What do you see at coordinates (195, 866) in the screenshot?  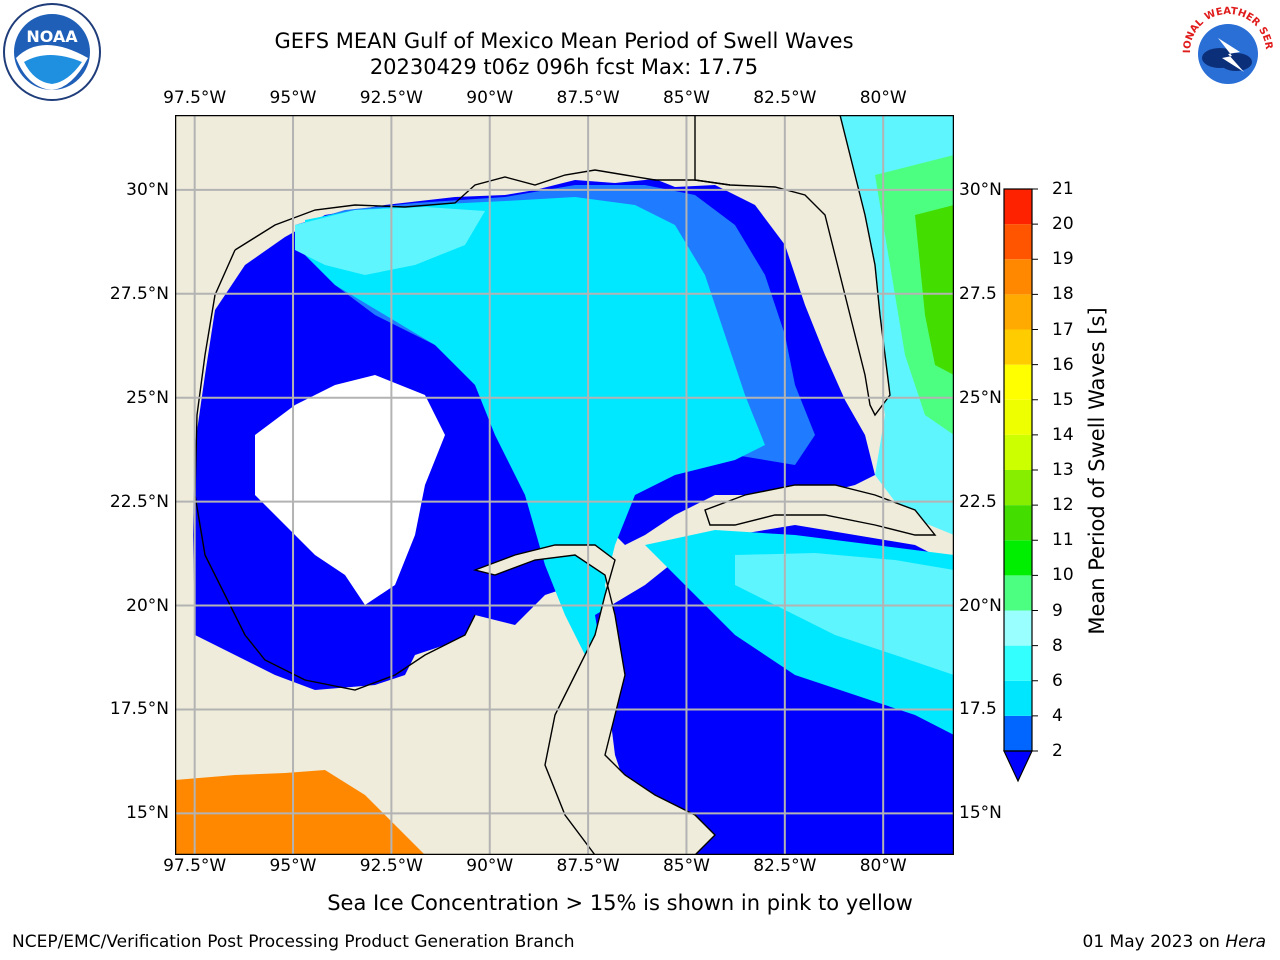 I see `lon-tick-bottom: 97.5°W` at bounding box center [195, 866].